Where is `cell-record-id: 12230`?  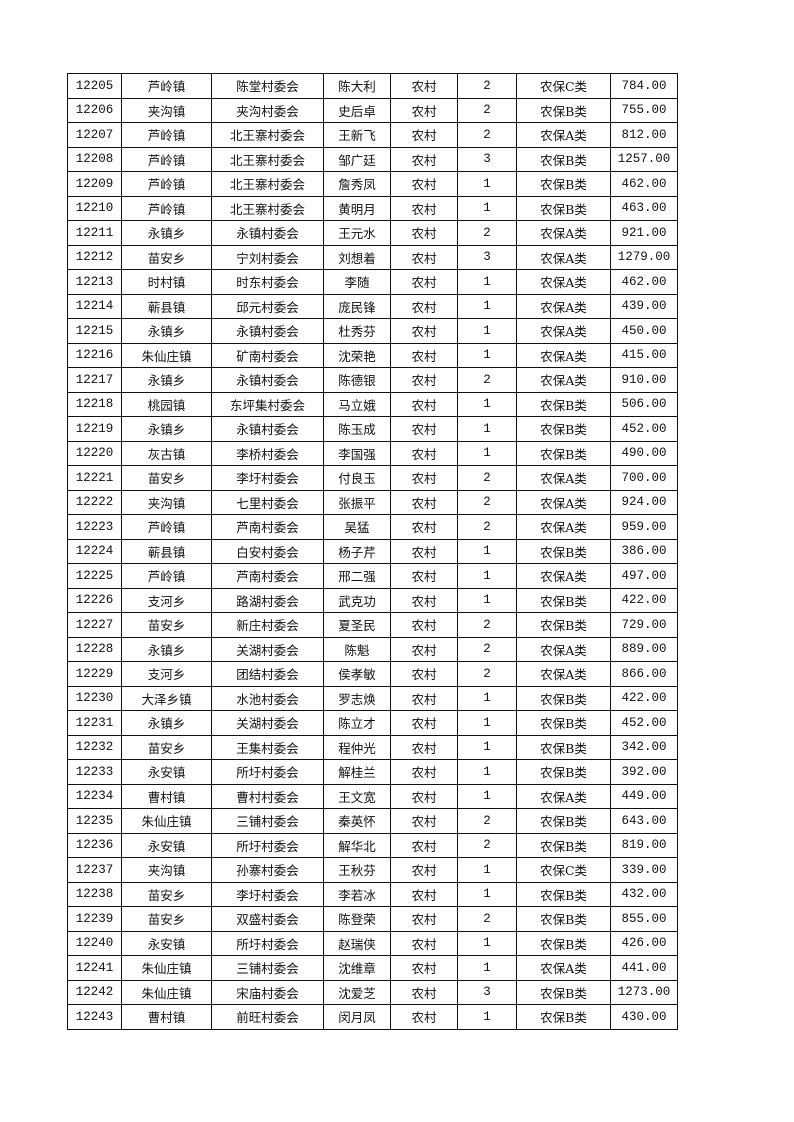
cell-record-id: 12230 is located at coordinates (94, 698).